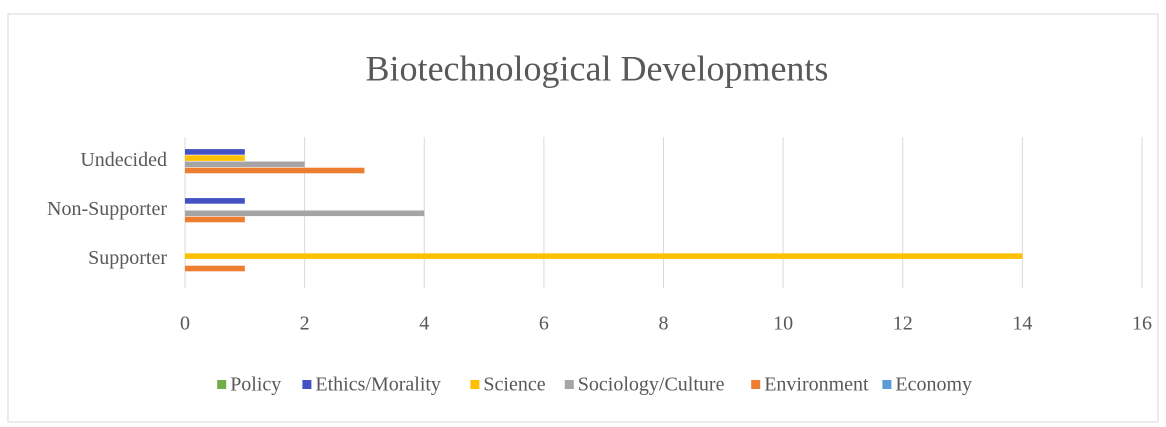  Describe the element at coordinates (514, 385) in the screenshot. I see `legend-label: Science` at that location.